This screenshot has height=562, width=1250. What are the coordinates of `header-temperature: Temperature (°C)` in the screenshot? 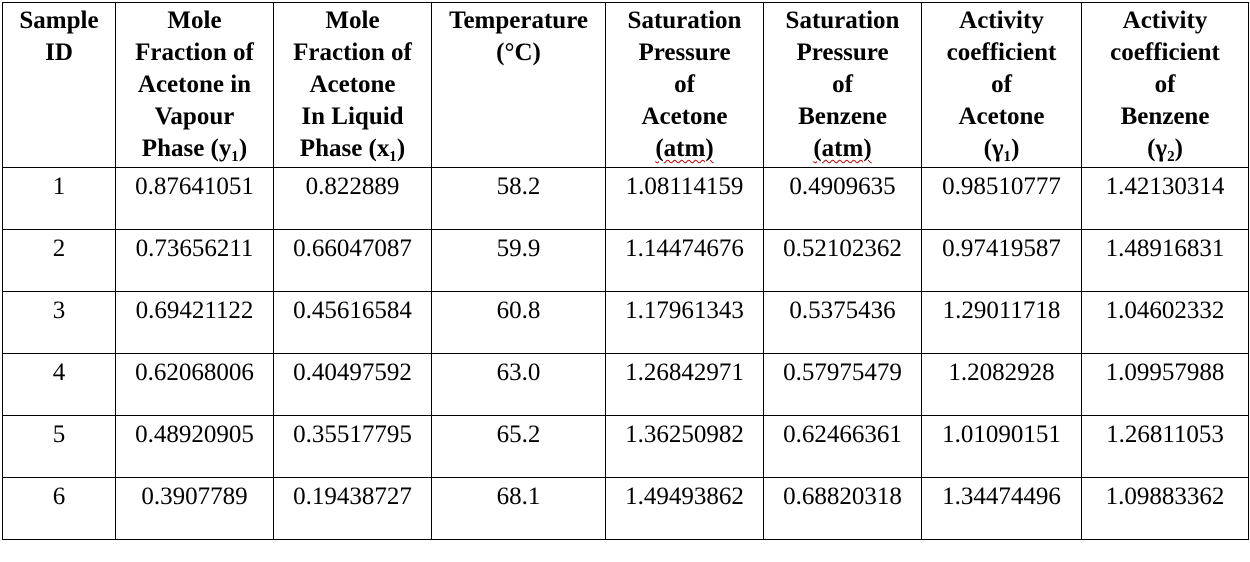 It's located at (518, 85).